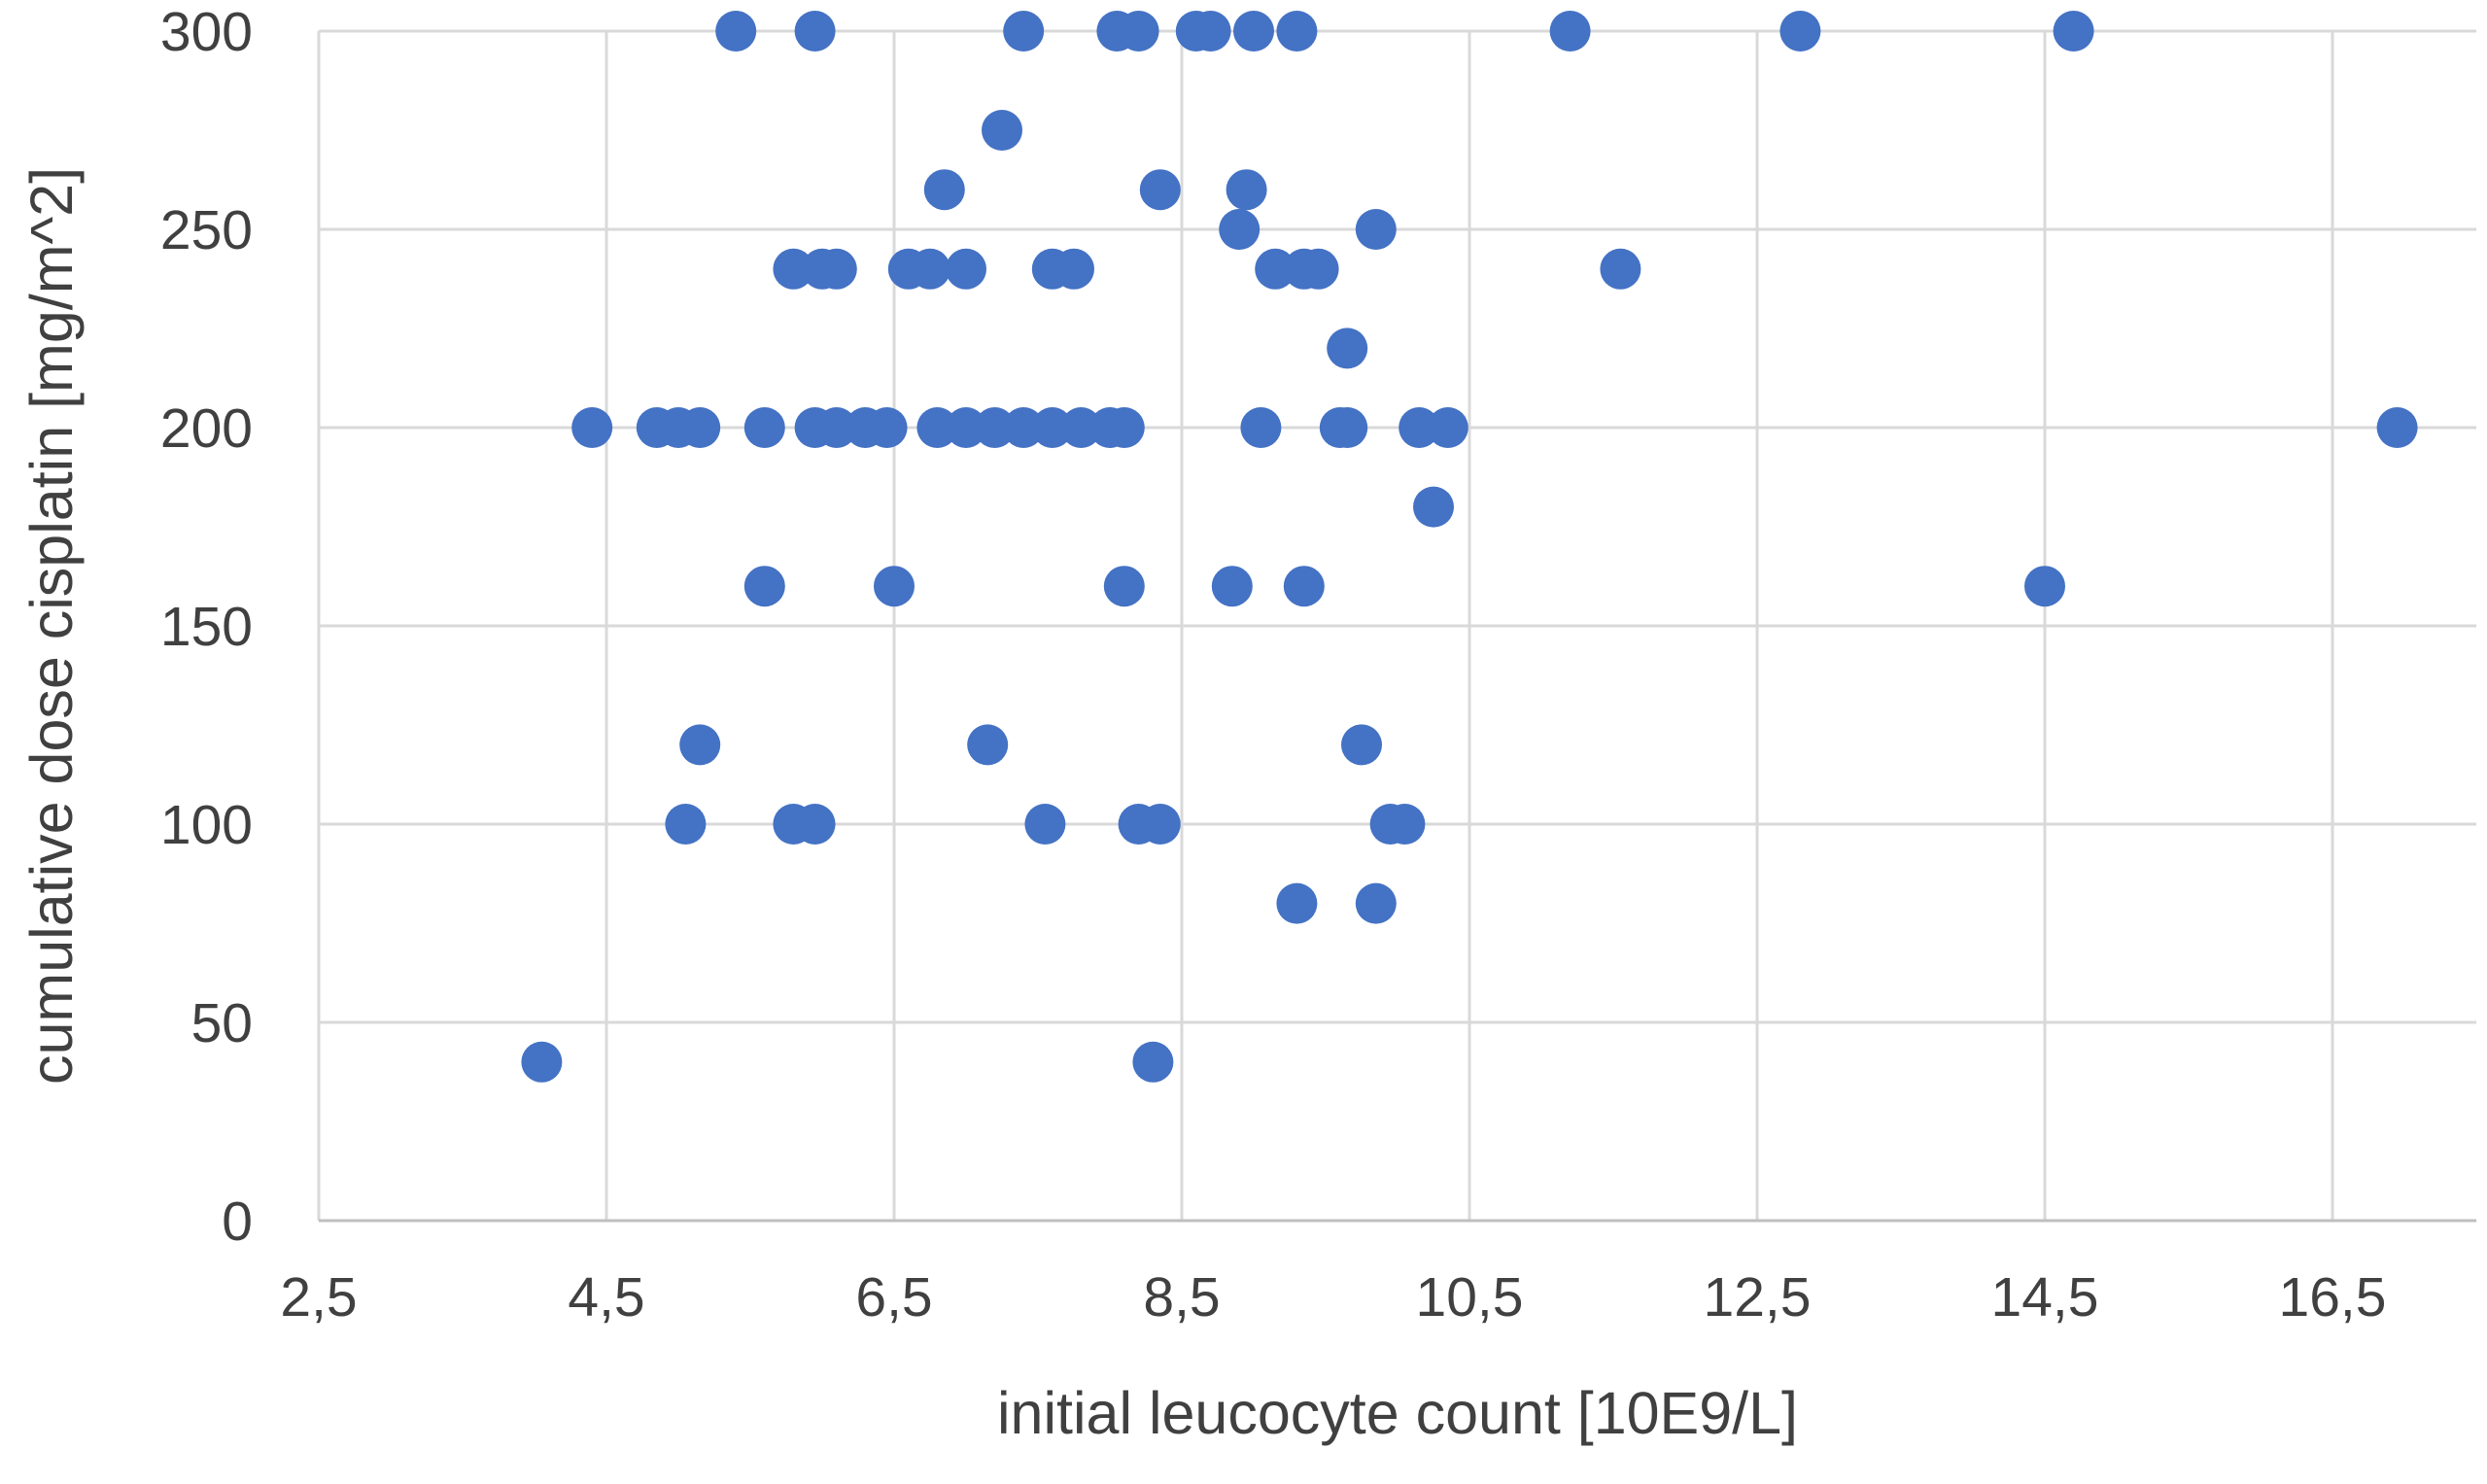  I want to click on y-tick-labels: 0 50 100 150 200 250 300, so click(206, 627).